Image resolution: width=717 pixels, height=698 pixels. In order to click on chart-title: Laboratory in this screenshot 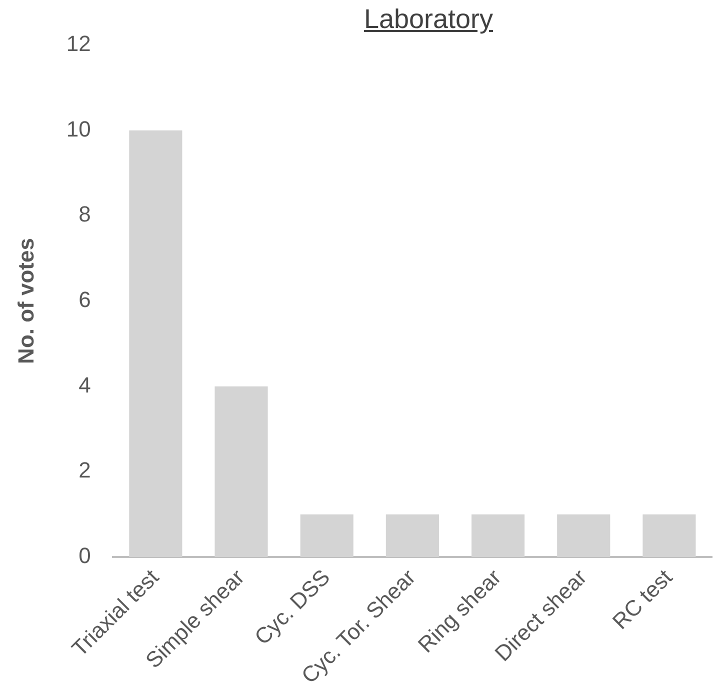, I will do `click(429, 19)`.